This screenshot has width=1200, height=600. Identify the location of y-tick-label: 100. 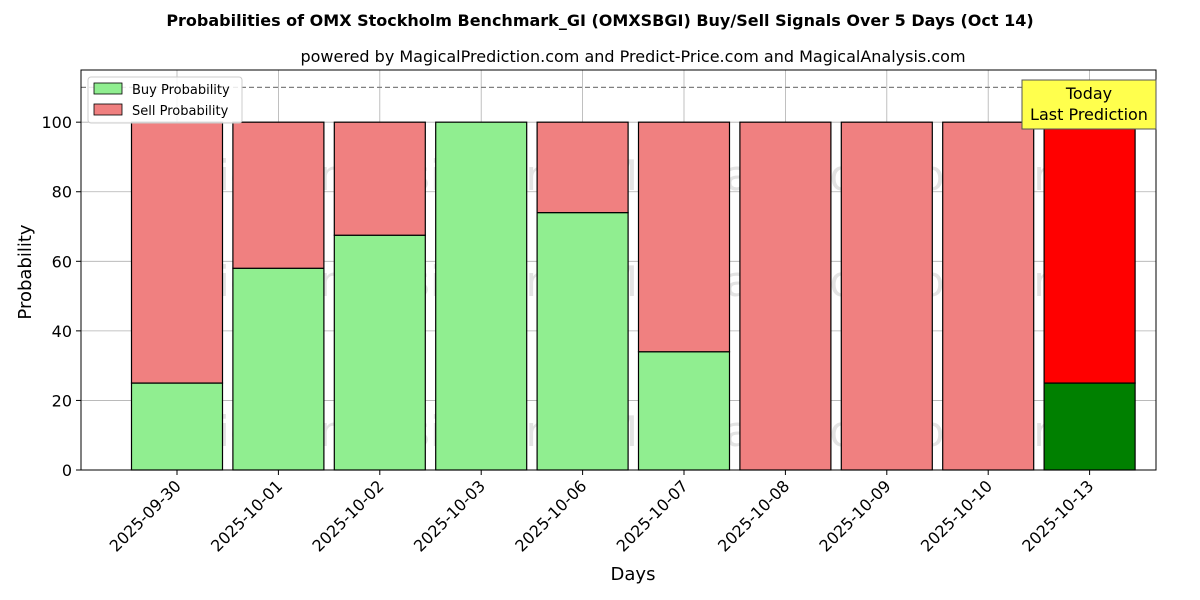
(56, 122).